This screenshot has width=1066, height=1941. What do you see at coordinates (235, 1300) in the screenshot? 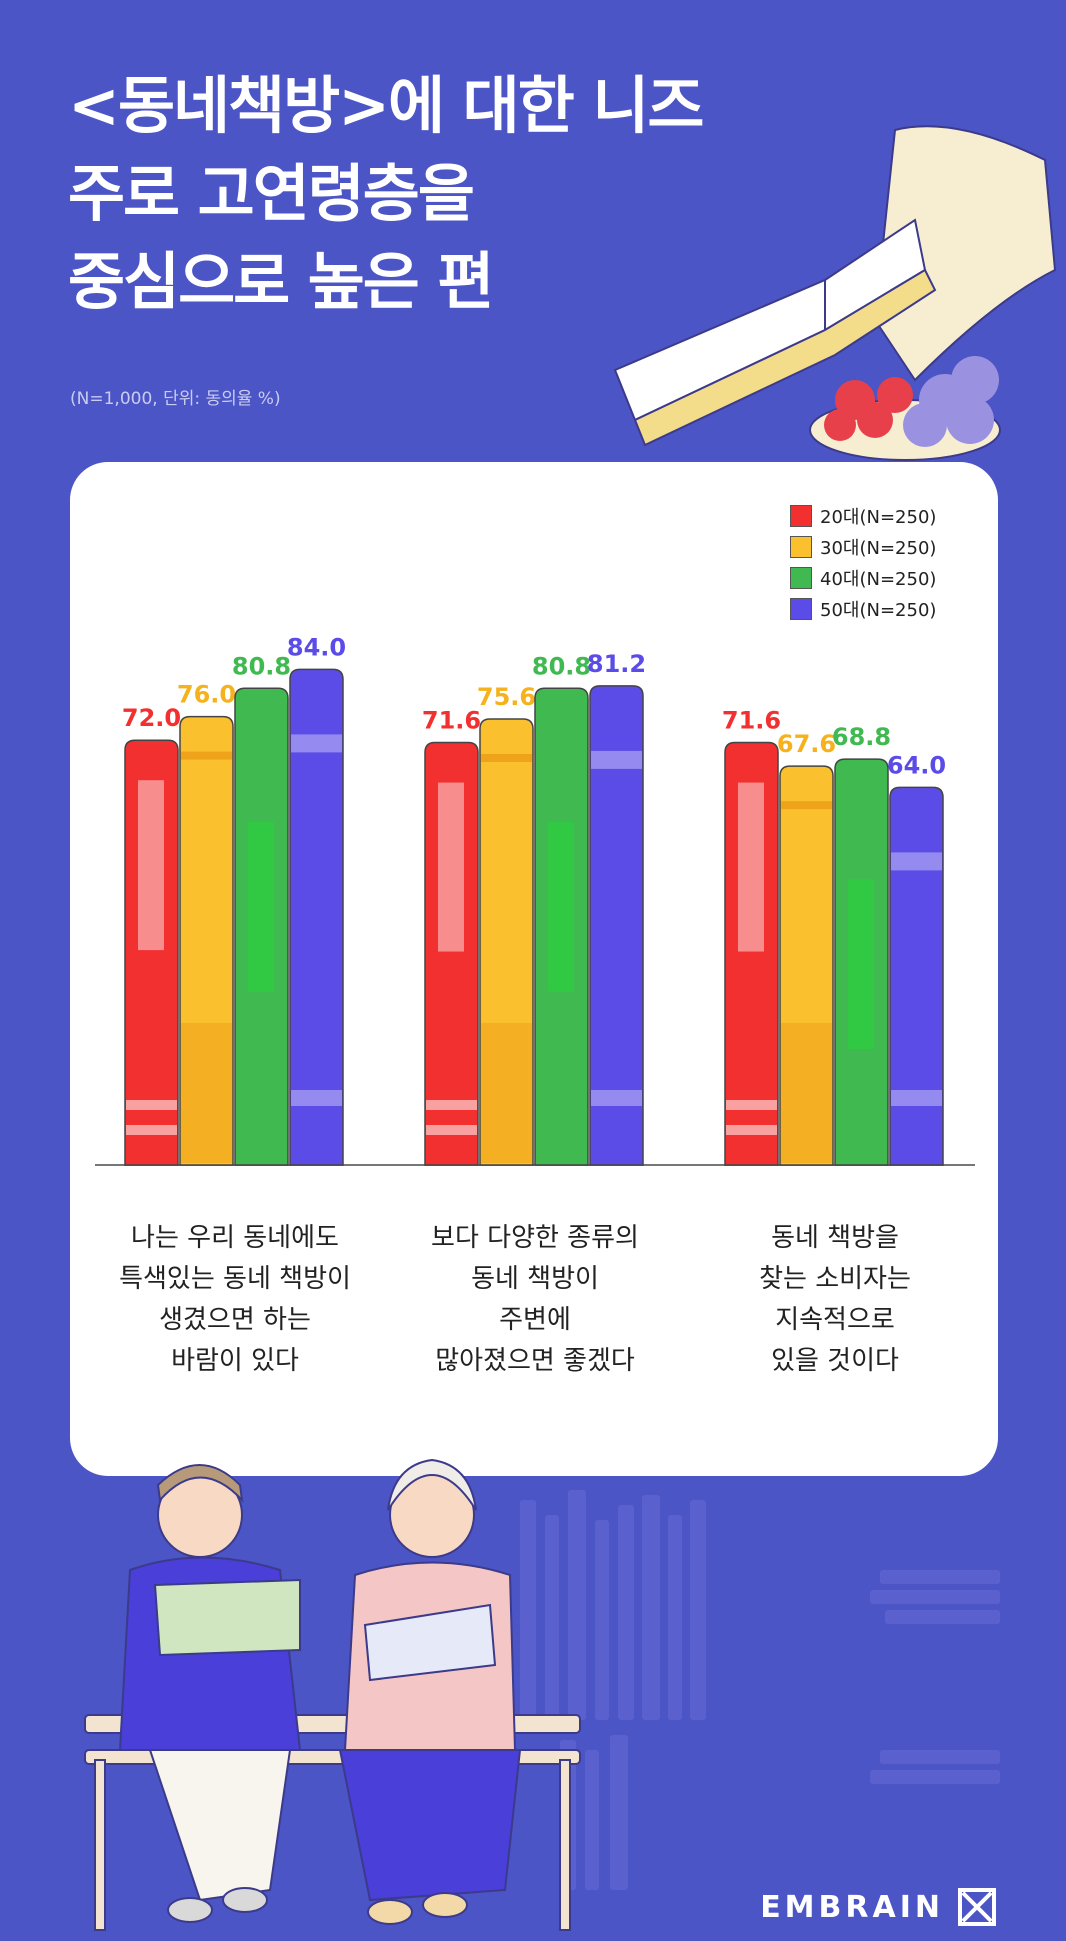
I see `category-label-1: 나는 우리 동네에도 특색있는 동네 책방이 생겼으면 하는 바람이 있다` at bounding box center [235, 1300].